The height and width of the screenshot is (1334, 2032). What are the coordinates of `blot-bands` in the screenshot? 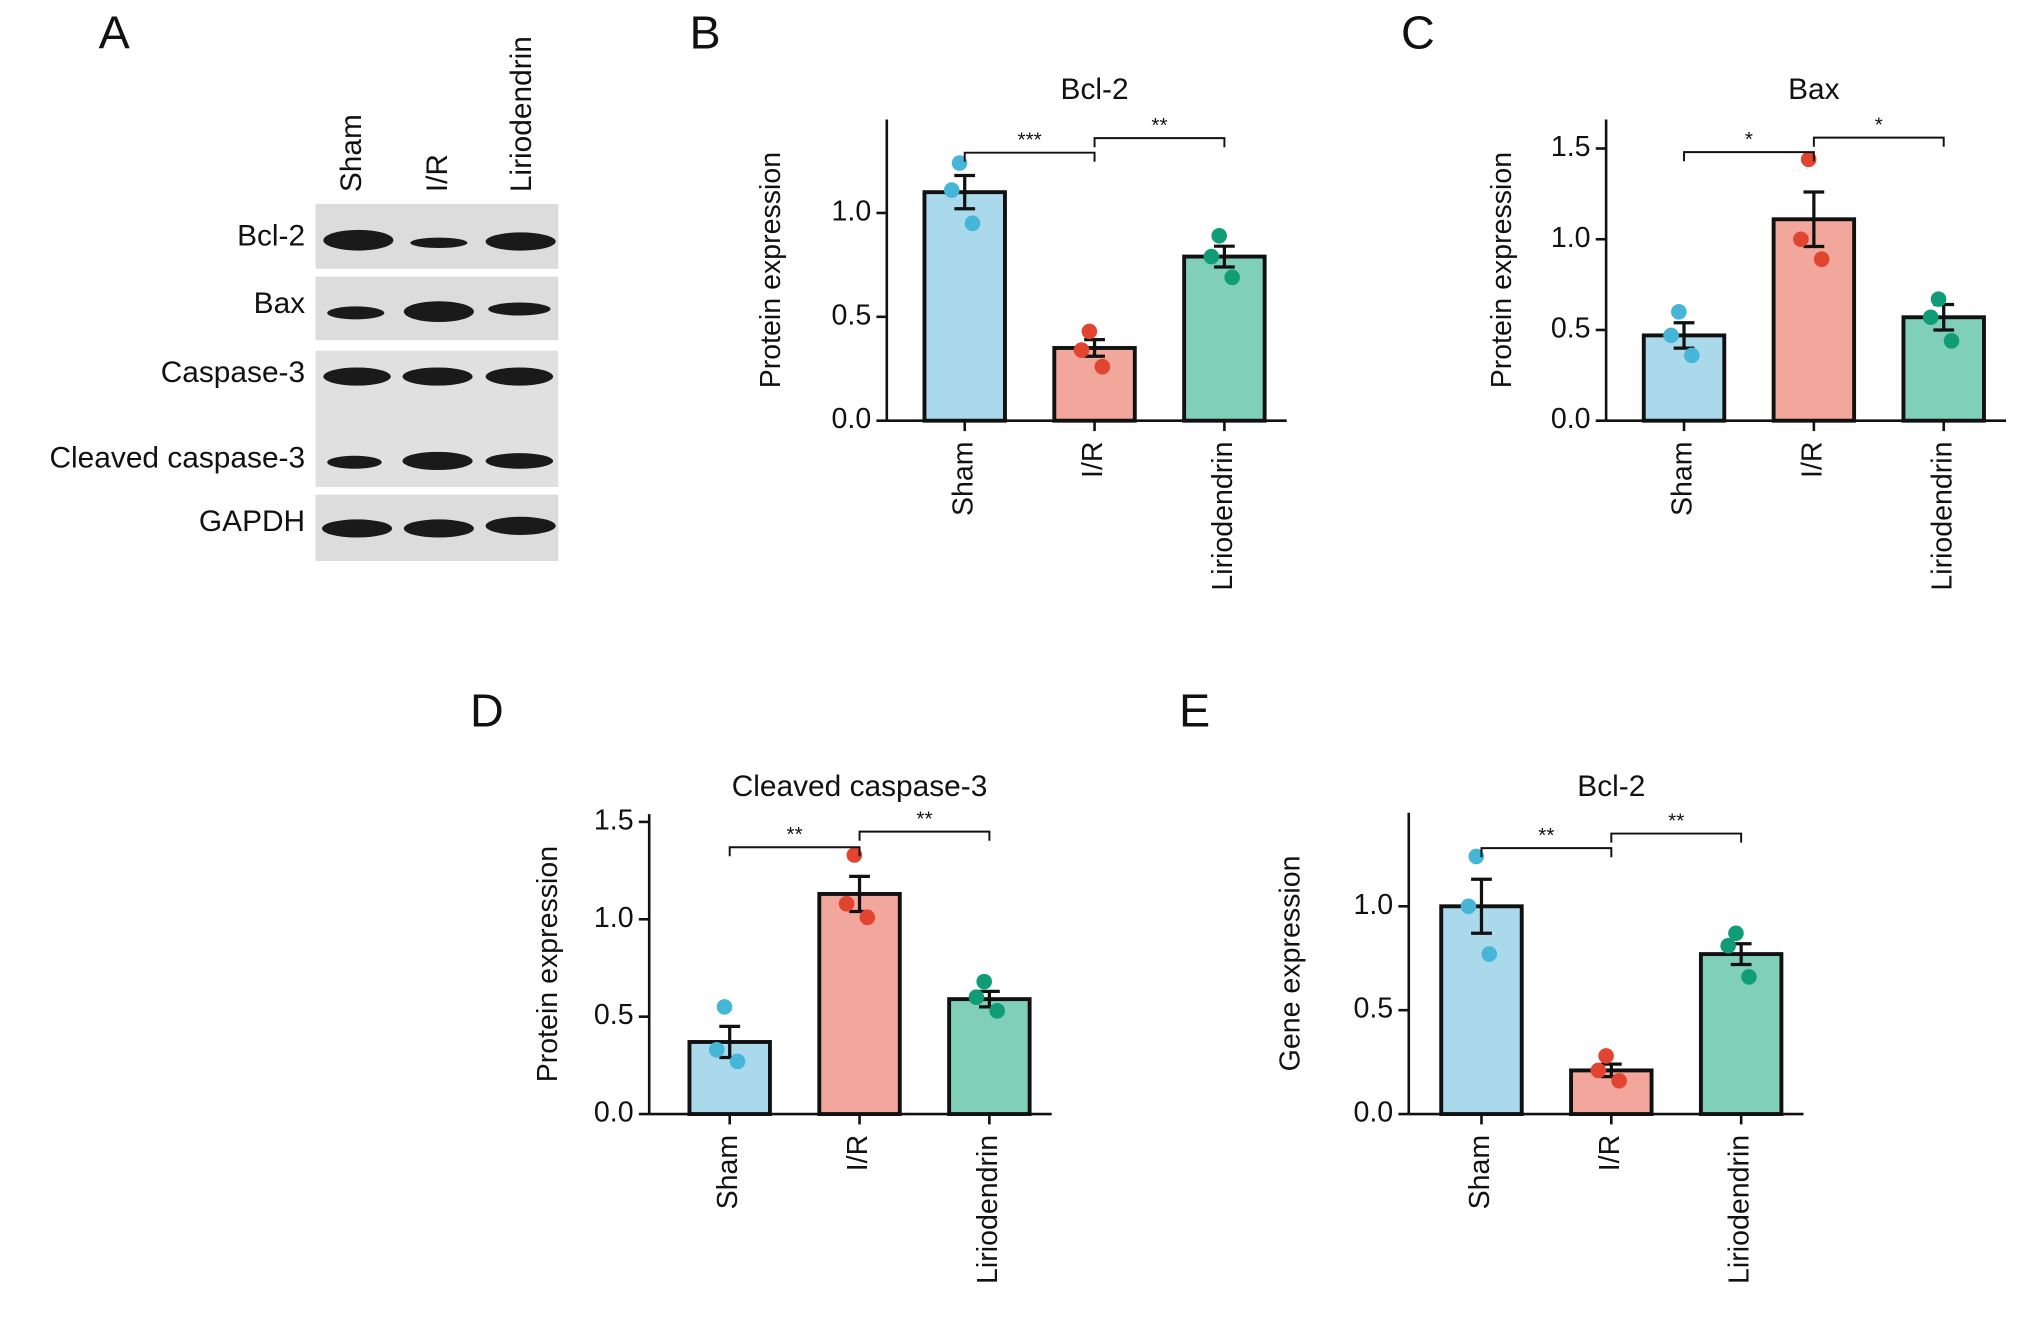 It's located at (439, 383).